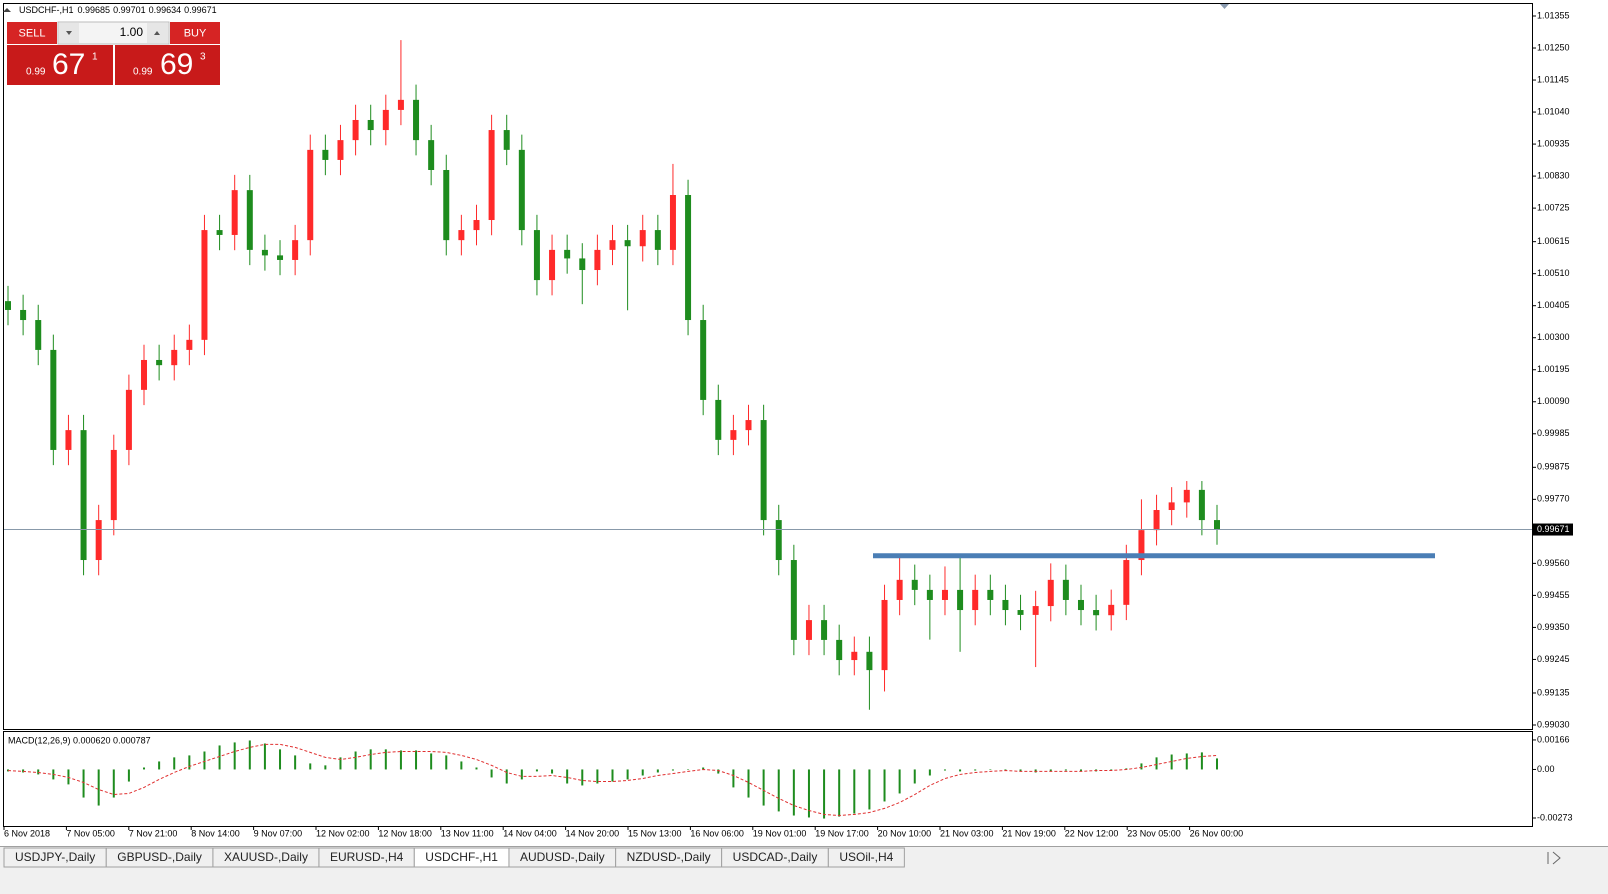 The width and height of the screenshot is (1608, 894). I want to click on x-tick-label: 13 Nov 11:00, so click(467, 833).